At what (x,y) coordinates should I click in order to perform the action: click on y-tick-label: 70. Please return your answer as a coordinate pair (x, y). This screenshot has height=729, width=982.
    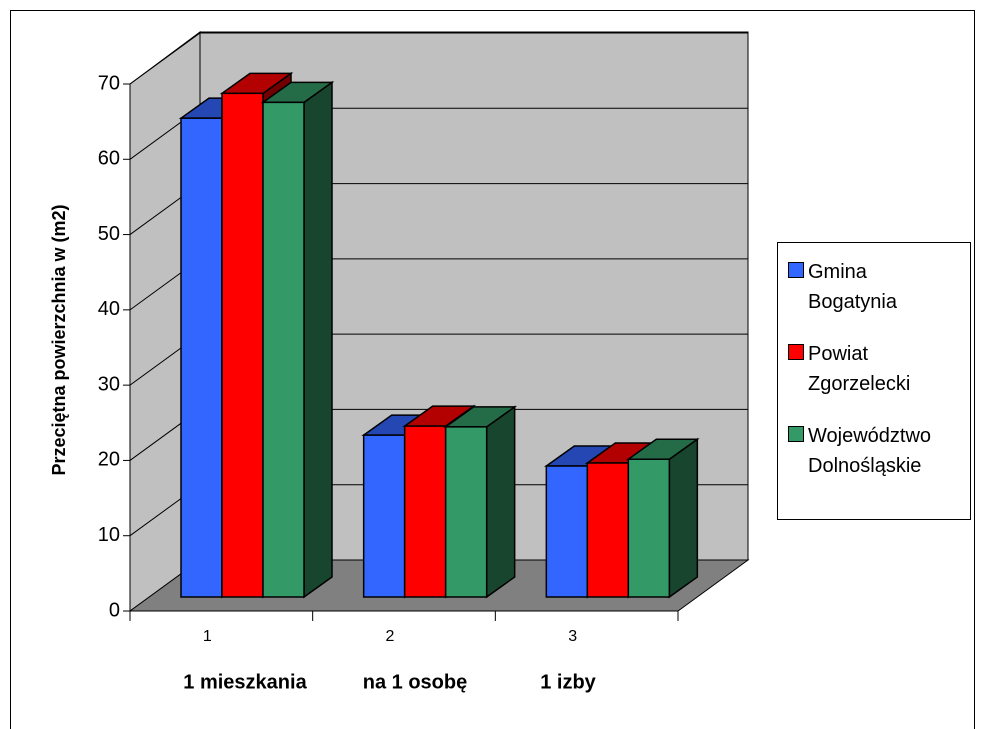
    Looking at the image, I should click on (109, 83).